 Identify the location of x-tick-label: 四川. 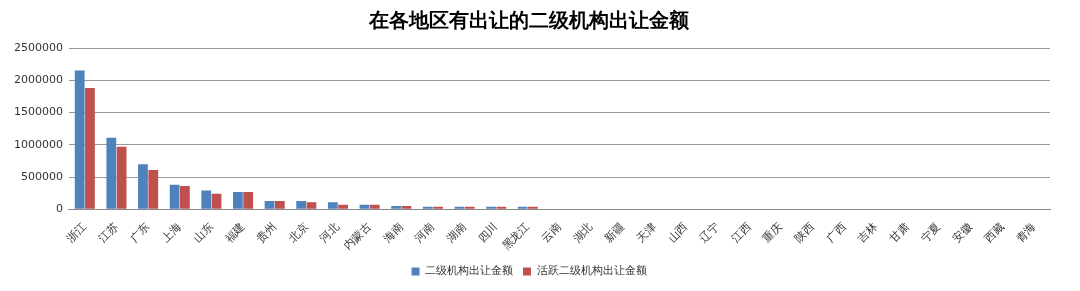
(488, 232).